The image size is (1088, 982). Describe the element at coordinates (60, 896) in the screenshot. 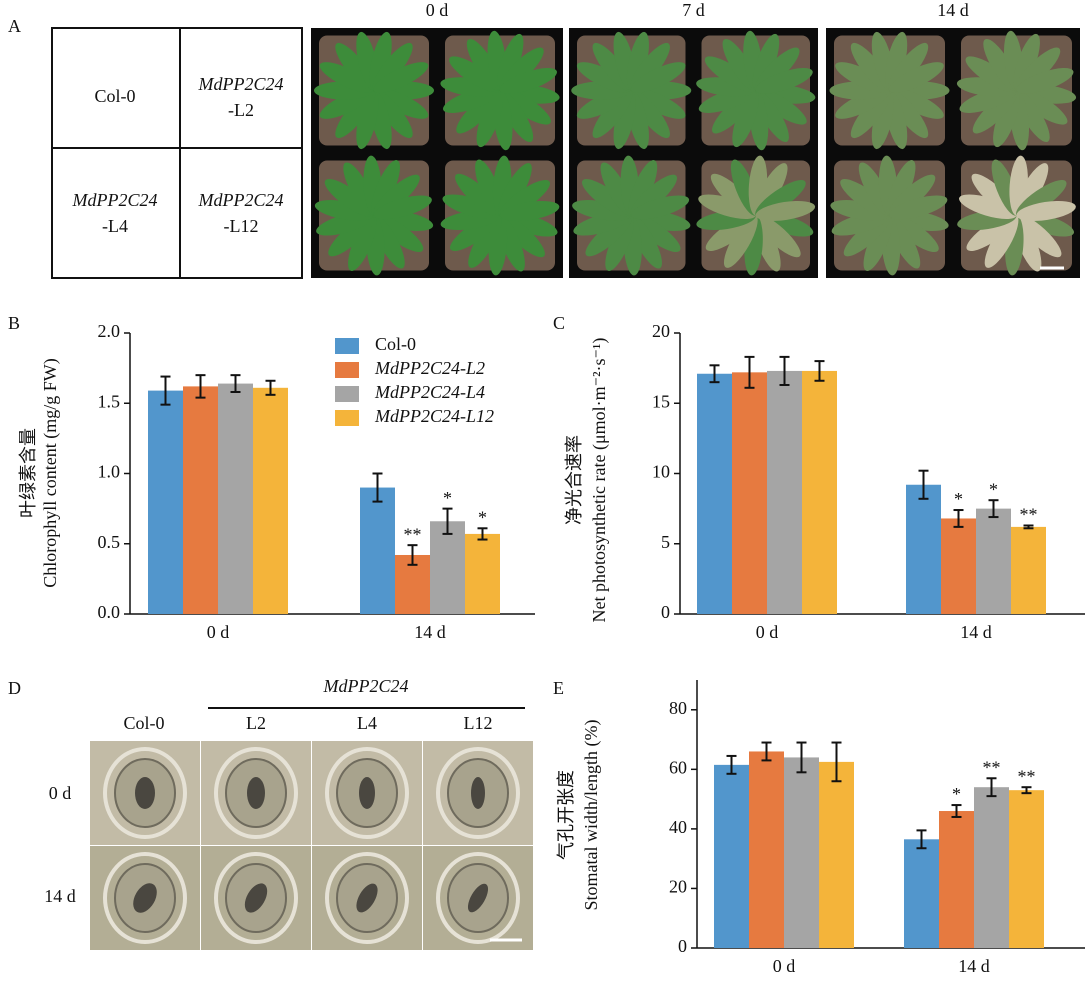

I see `row-label: 14 d` at that location.